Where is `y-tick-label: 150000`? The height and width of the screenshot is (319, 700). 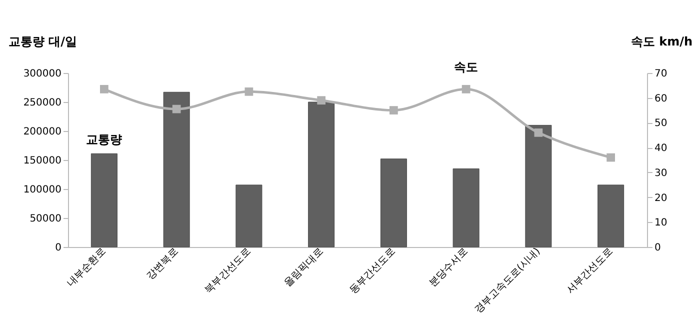 y-tick-label: 150000 is located at coordinates (42, 161).